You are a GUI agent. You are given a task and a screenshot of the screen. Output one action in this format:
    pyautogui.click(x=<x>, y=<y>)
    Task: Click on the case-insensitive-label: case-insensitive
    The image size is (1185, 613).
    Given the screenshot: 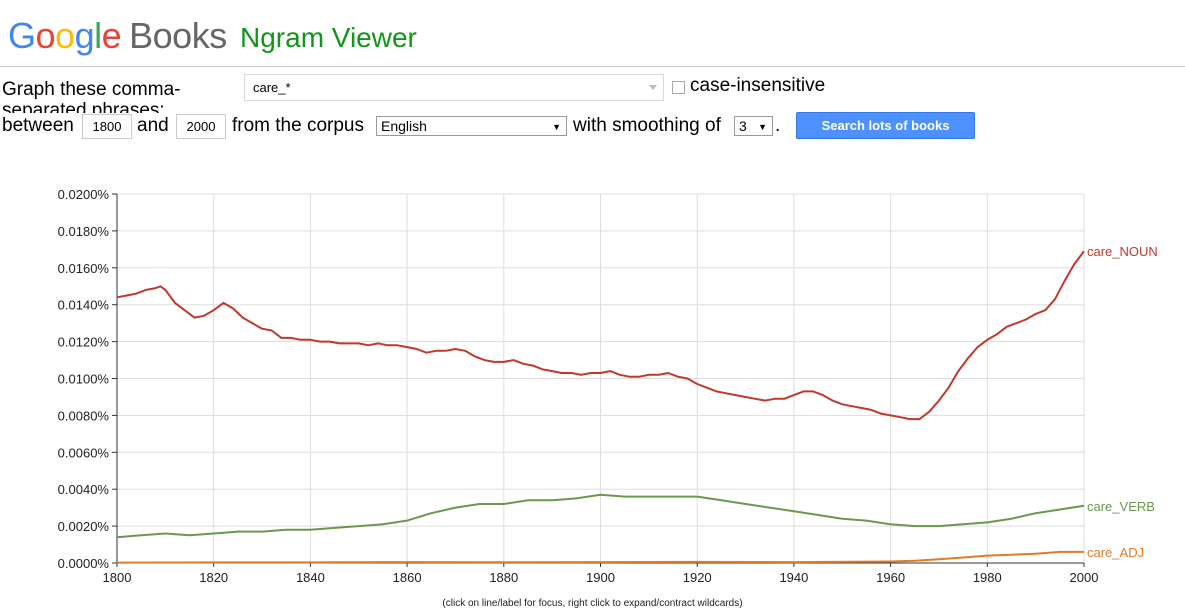 What is the action you would take?
    pyautogui.click(x=758, y=85)
    